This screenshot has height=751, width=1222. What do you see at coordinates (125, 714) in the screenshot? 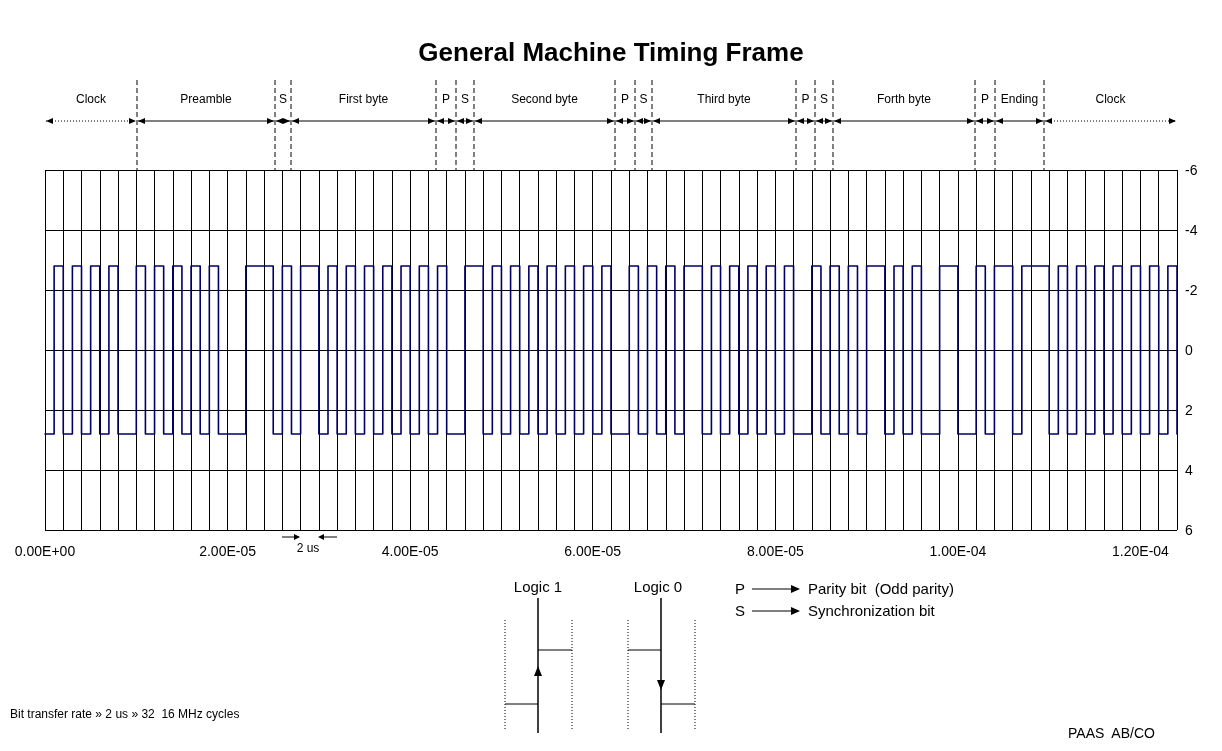
I see `text: Bit transfer rate » 2 us » 32 16 MHz cycles` at bounding box center [125, 714].